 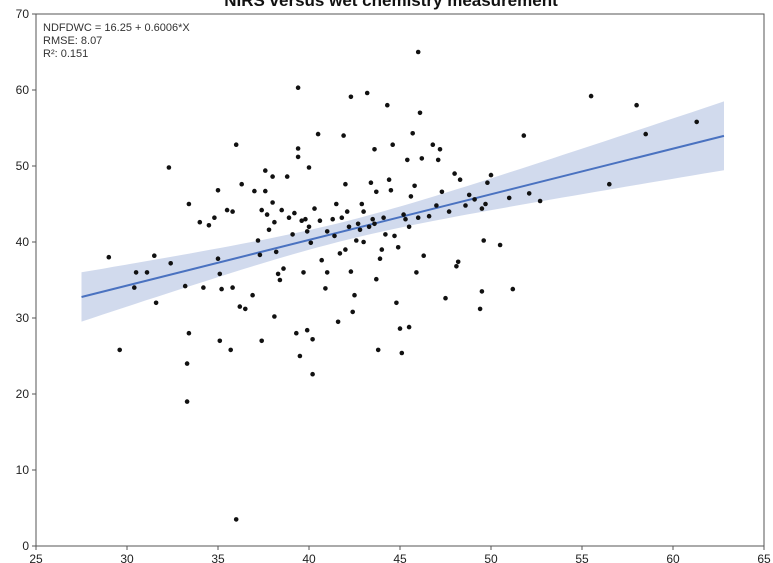 What do you see at coordinates (25, 546) in the screenshot?
I see `y-tick-label: 0` at bounding box center [25, 546].